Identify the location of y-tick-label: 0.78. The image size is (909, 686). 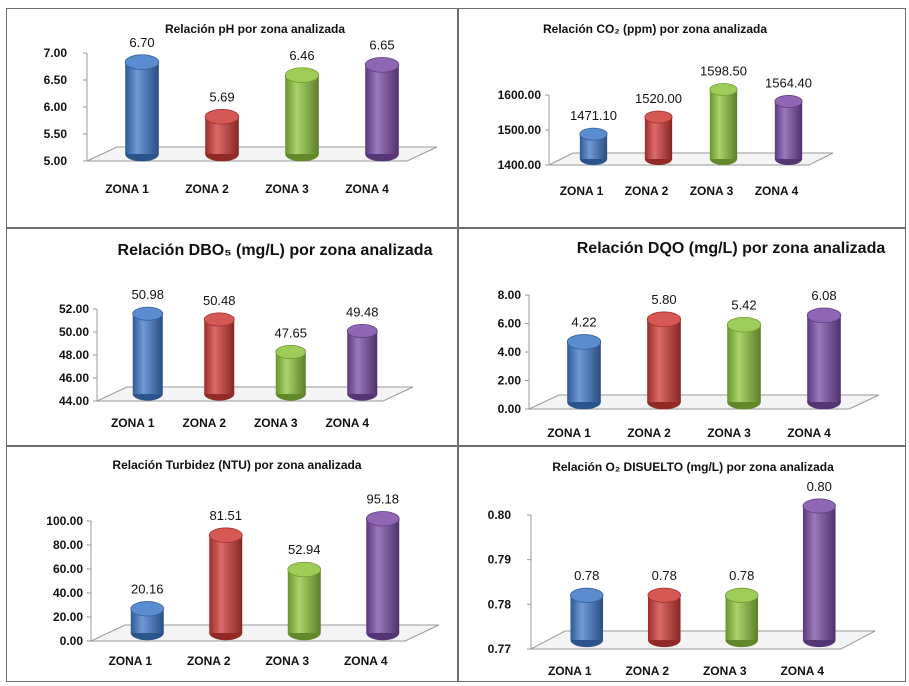
(500, 604).